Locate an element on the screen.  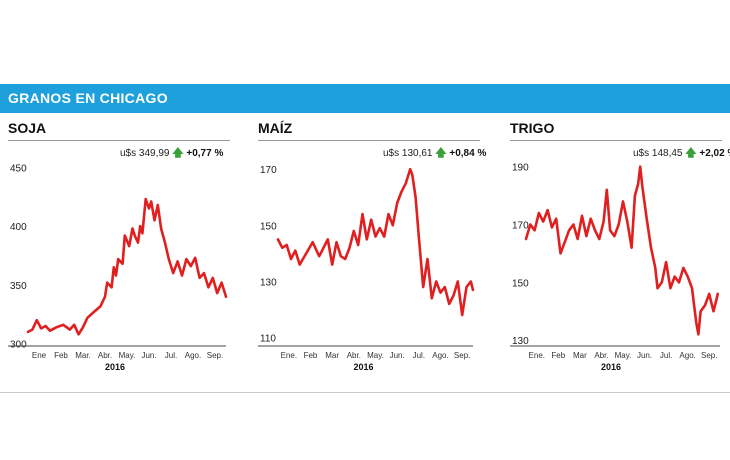
header-banner: GRANOS EN CHICAGO is located at coordinates (365, 98).